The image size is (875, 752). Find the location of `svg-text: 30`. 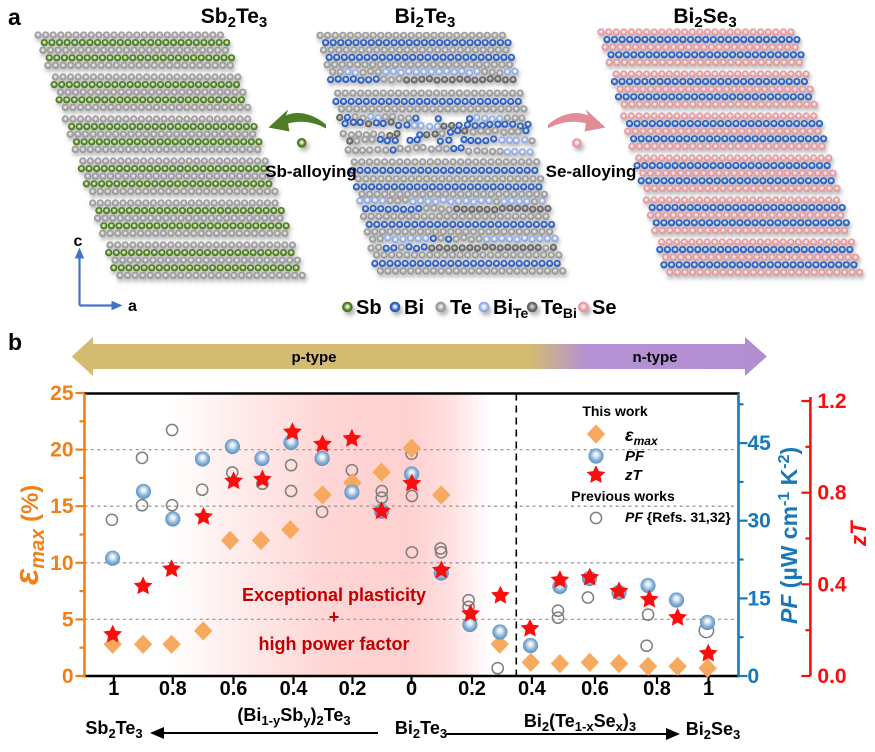

svg-text: 30 is located at coordinates (759, 521).